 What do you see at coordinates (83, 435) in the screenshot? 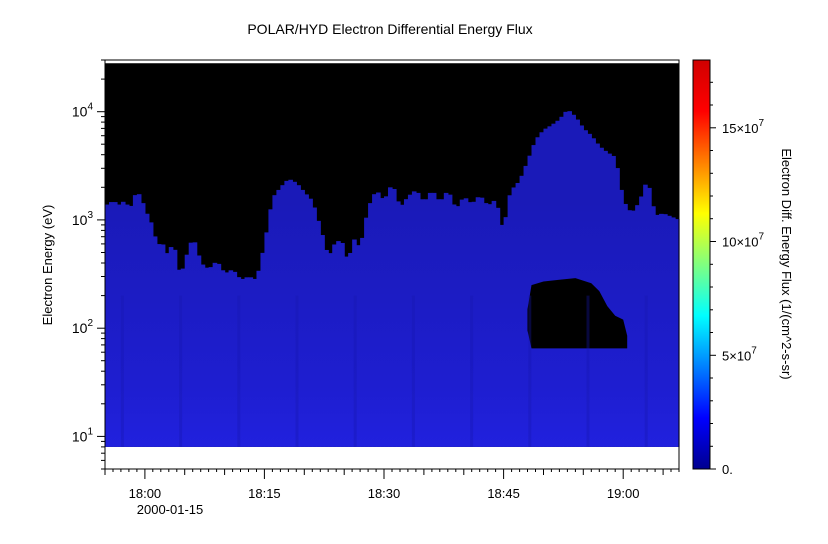
I see `y-tick-label: 10¹` at bounding box center [83, 435].